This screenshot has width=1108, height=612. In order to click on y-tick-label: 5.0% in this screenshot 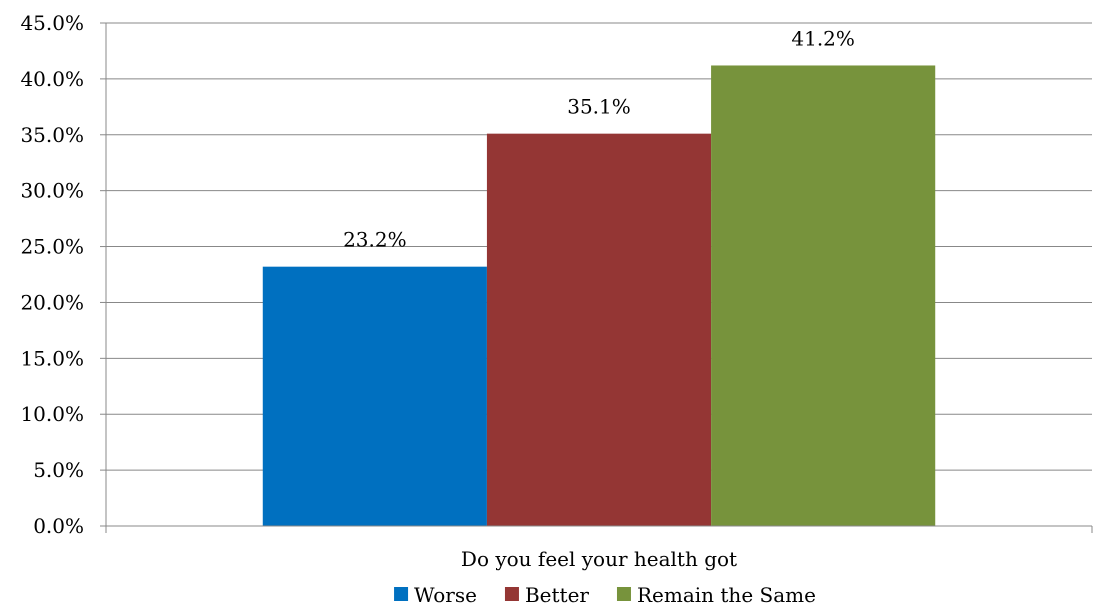, I will do `click(58, 470)`.